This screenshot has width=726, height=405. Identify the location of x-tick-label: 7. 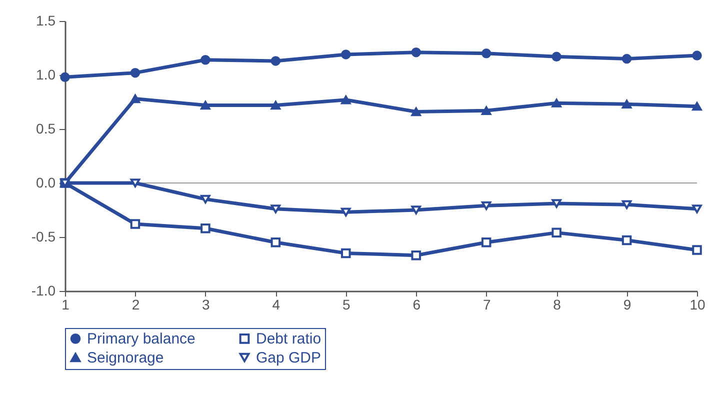
(486, 304).